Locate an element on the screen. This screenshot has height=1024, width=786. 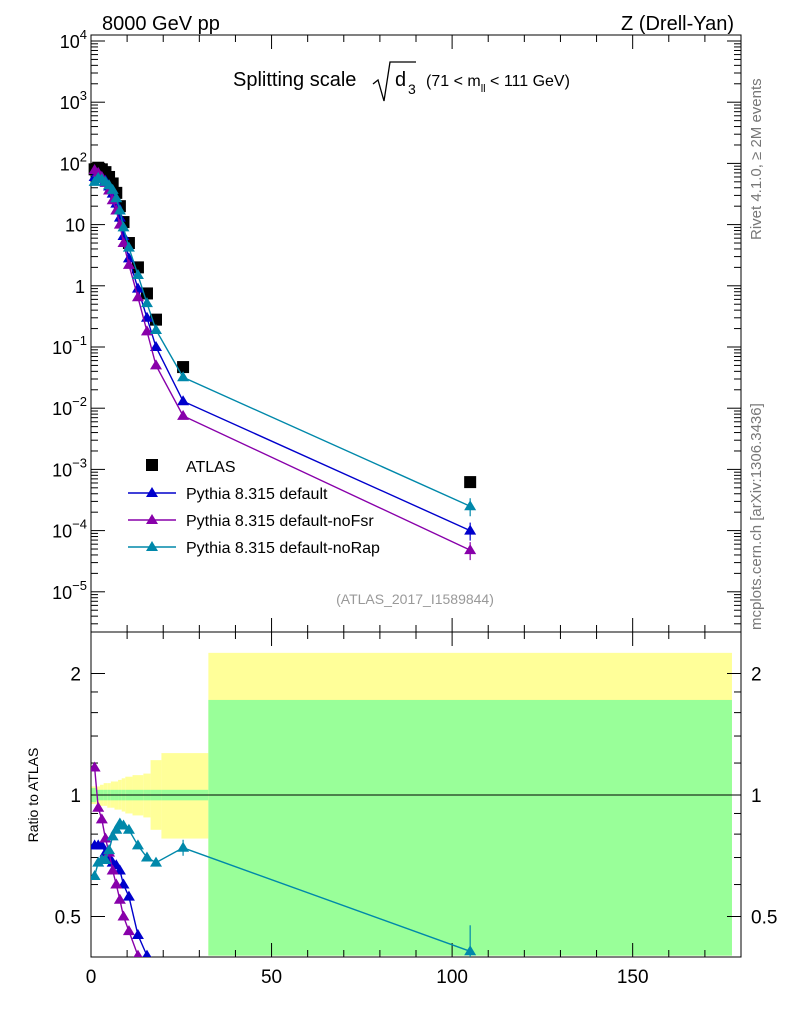
title-main-text: Splitting scale is located at coordinates (294, 80).